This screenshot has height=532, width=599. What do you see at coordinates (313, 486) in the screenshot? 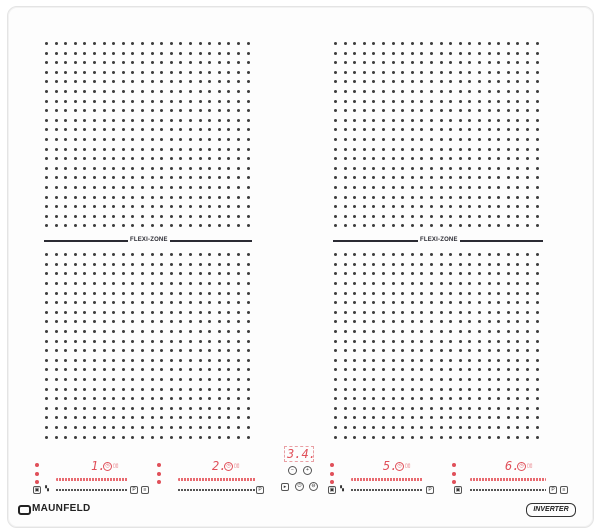
I see `lock-icon: ⊖` at bounding box center [313, 486].